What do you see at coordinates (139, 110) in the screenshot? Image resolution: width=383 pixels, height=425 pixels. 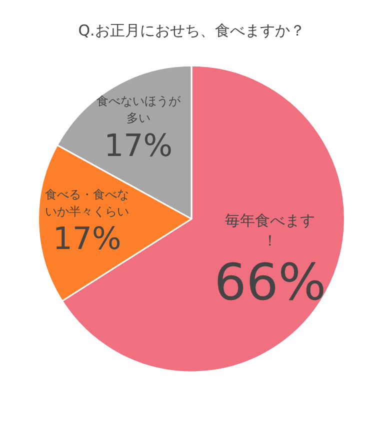 I see `slice-label: 食べないほうが多い` at bounding box center [139, 110].